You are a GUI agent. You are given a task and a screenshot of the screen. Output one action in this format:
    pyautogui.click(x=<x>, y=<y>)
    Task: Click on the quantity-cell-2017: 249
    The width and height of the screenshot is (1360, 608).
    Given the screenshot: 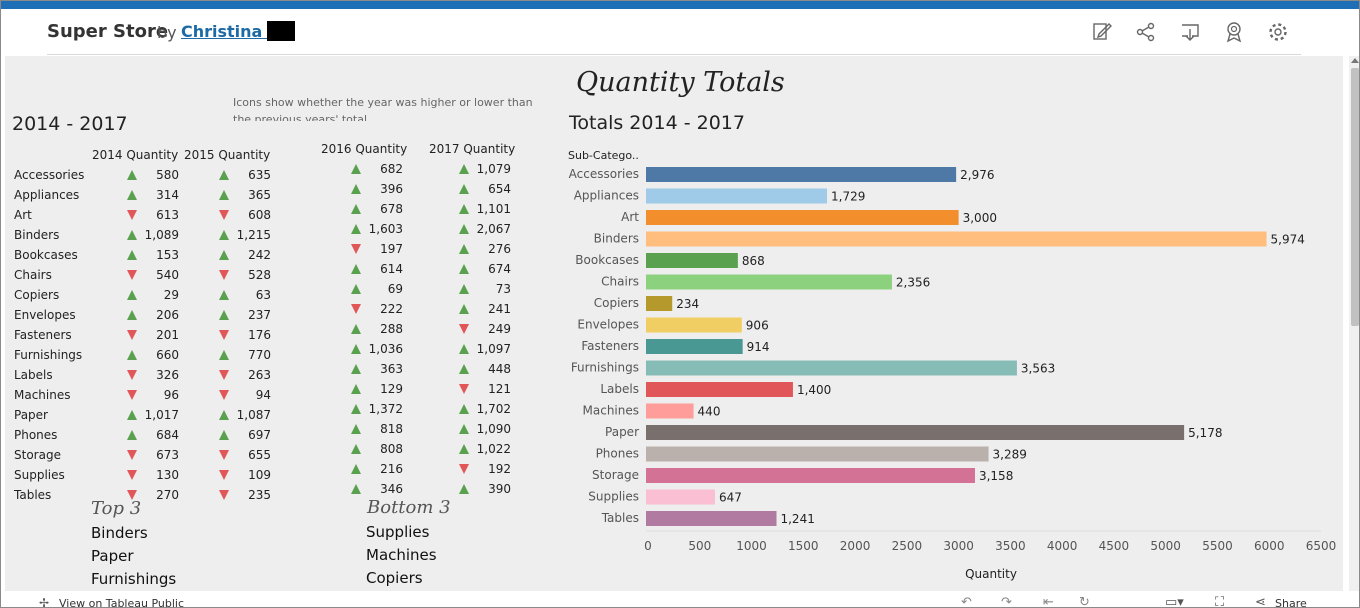 What is the action you would take?
    pyautogui.click(x=489, y=329)
    